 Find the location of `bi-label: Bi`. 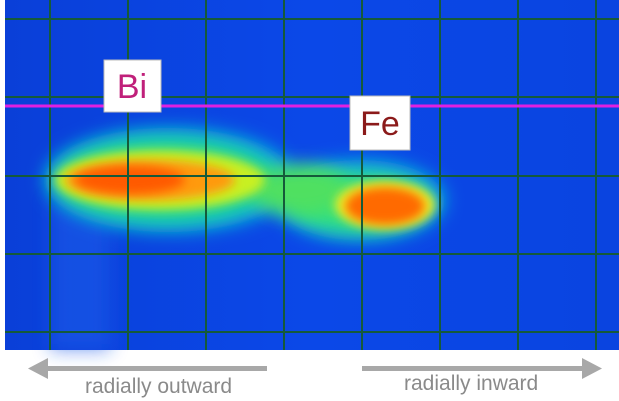

bi-label: Bi is located at coordinates (132, 87).